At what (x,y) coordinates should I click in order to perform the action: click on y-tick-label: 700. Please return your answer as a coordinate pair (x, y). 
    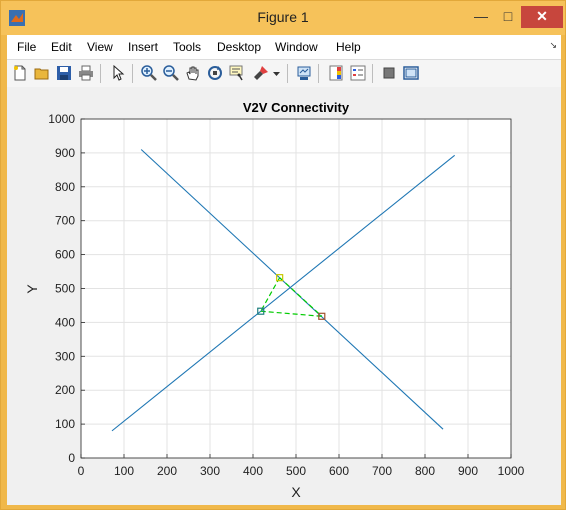
    Looking at the image, I should click on (65, 221).